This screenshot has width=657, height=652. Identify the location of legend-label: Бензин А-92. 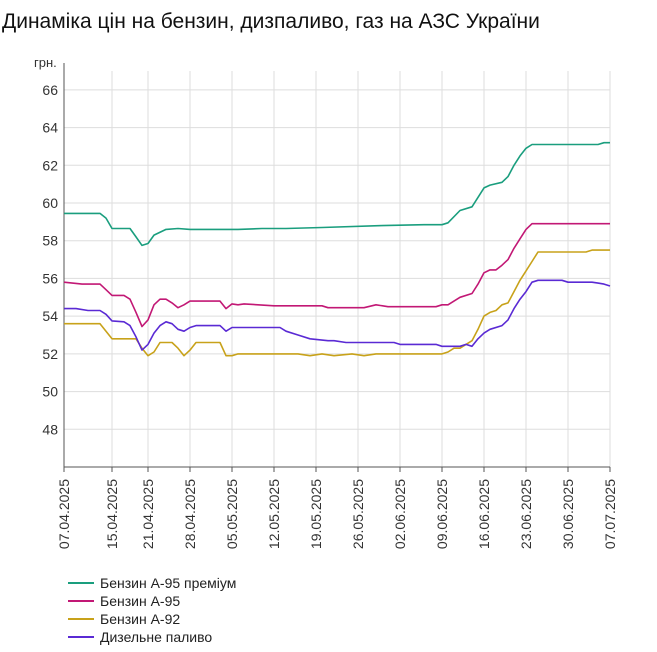
(140, 619).